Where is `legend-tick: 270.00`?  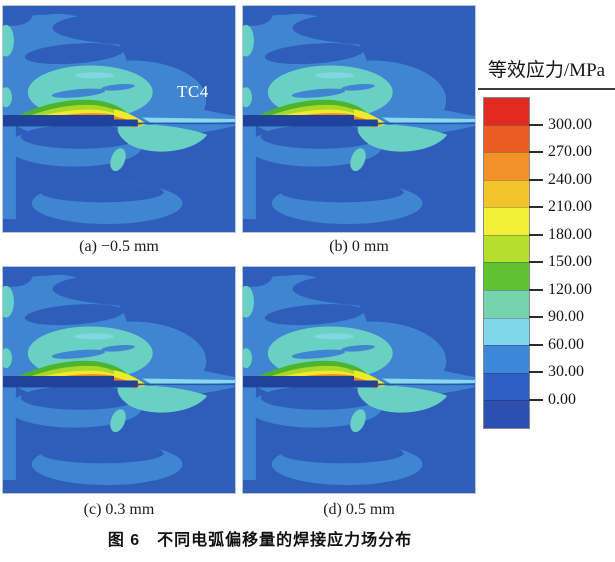
legend-tick: 270.00 is located at coordinates (560, 152).